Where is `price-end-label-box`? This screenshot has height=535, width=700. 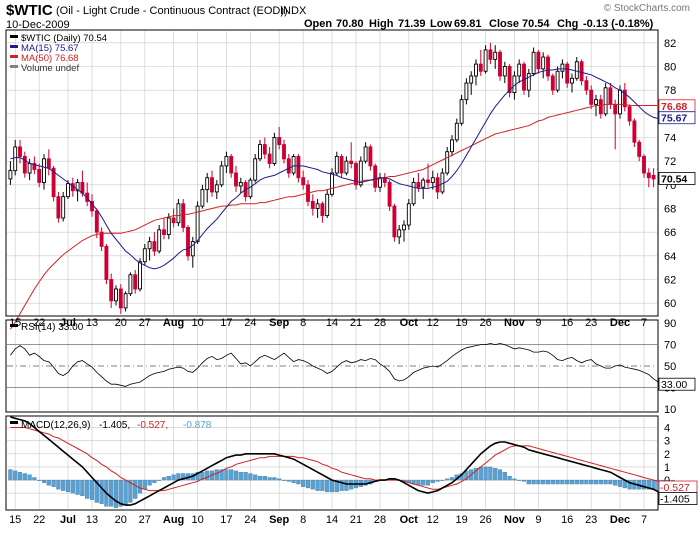
price-end-label-box is located at coordinates (677, 118).